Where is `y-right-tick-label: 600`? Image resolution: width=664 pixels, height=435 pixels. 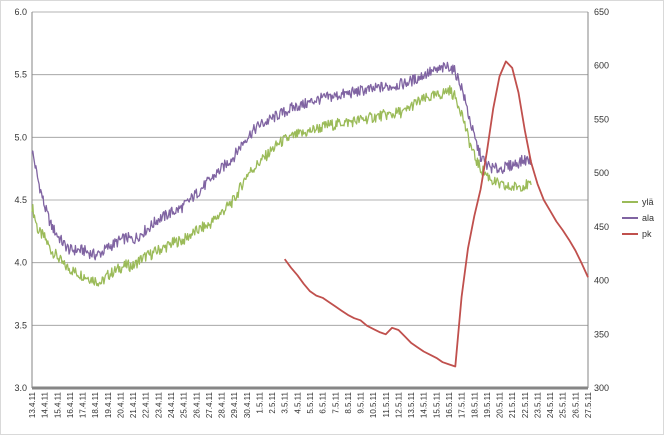 y-right-tick-label: 600 is located at coordinates (601, 66).